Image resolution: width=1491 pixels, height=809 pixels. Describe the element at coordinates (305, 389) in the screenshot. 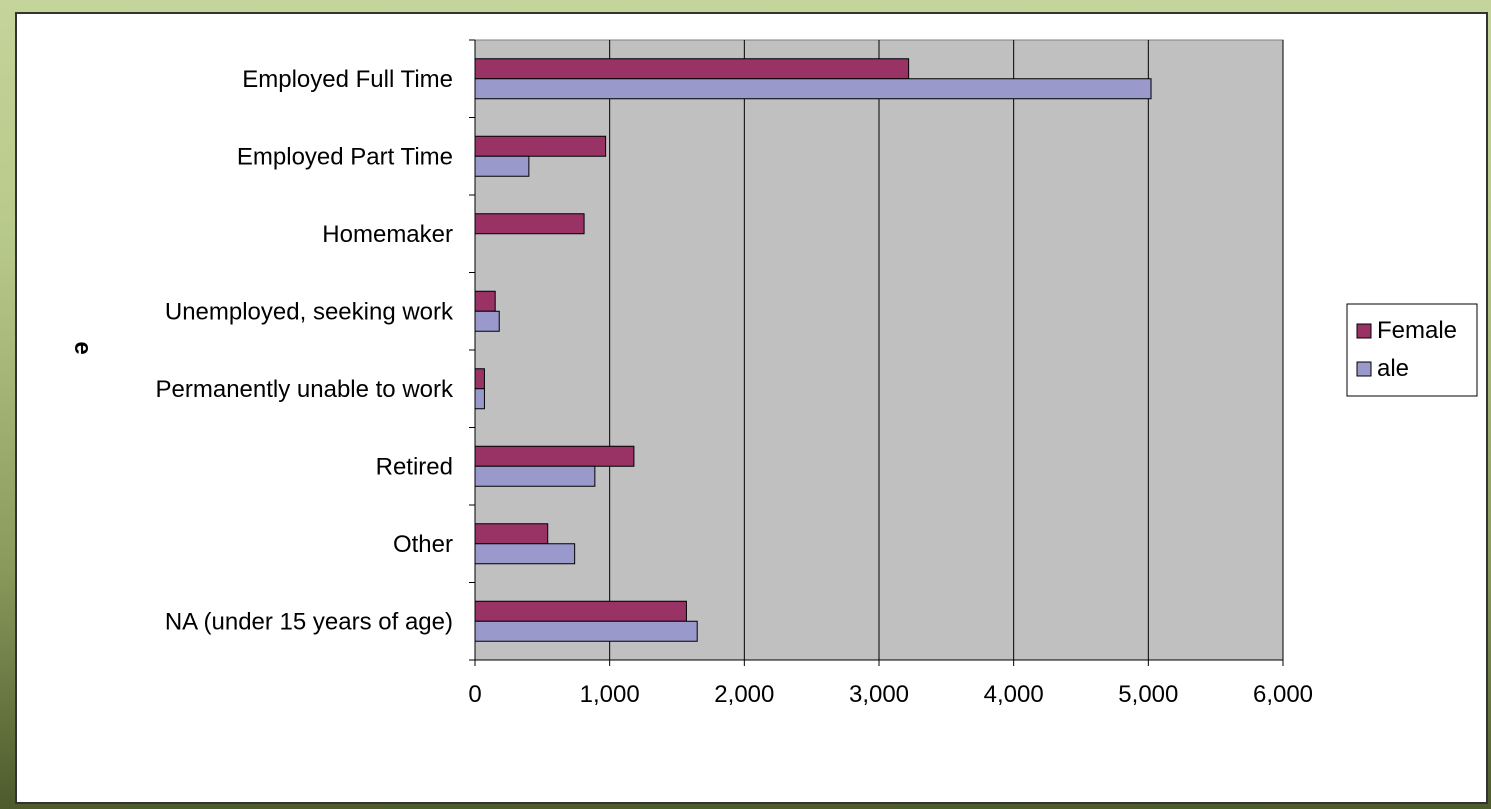

I see `category-label: Permanently unable to work` at that location.